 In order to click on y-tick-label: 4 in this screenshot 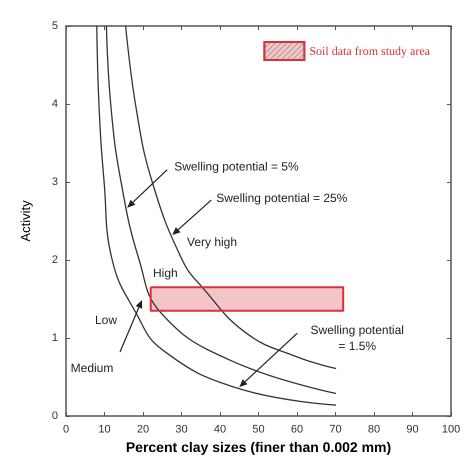, I will do `click(55, 104)`.